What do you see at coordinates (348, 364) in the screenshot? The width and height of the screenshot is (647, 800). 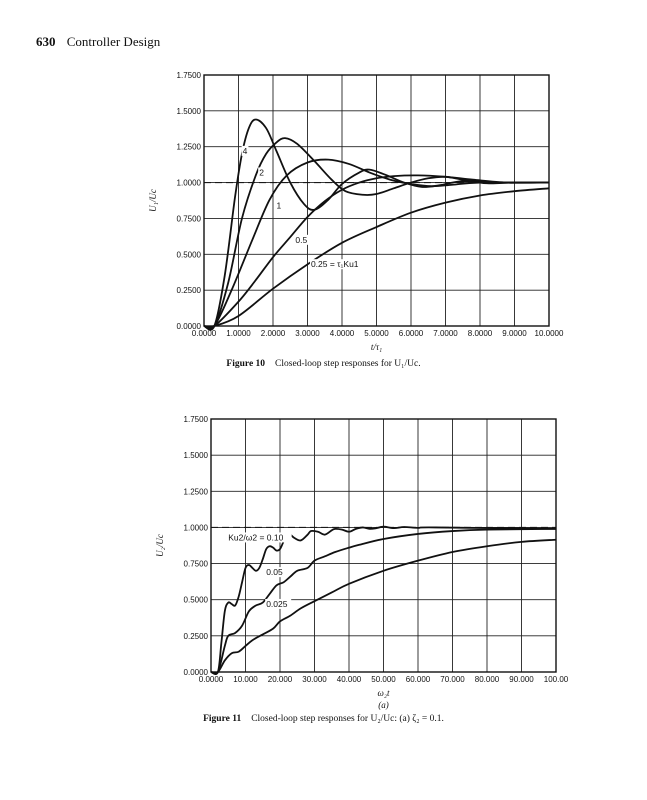 I see `caption-text: Closed-loop step responses for U₁/Uc.` at bounding box center [348, 364].